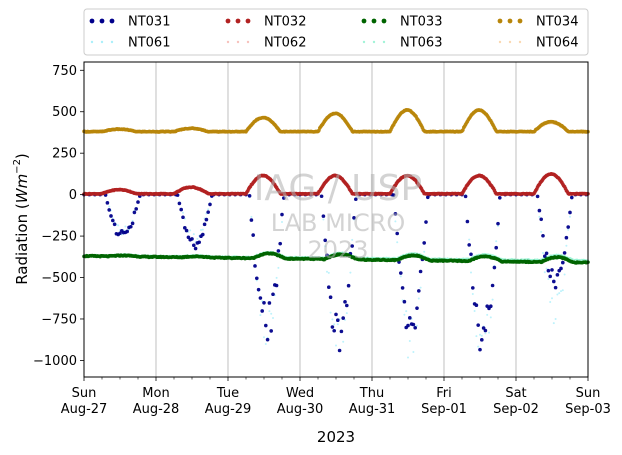 This screenshot has height=455, width=622. What do you see at coordinates (64, 154) in the screenshot?
I see `y-tick-label: 250` at bounding box center [64, 154].